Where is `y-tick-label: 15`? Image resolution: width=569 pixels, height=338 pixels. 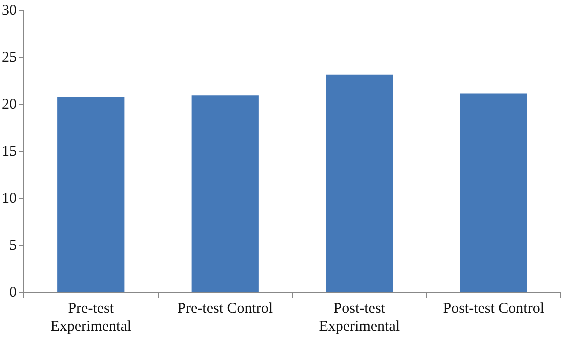 y-tick-label: 15 is located at coordinates (9, 152).